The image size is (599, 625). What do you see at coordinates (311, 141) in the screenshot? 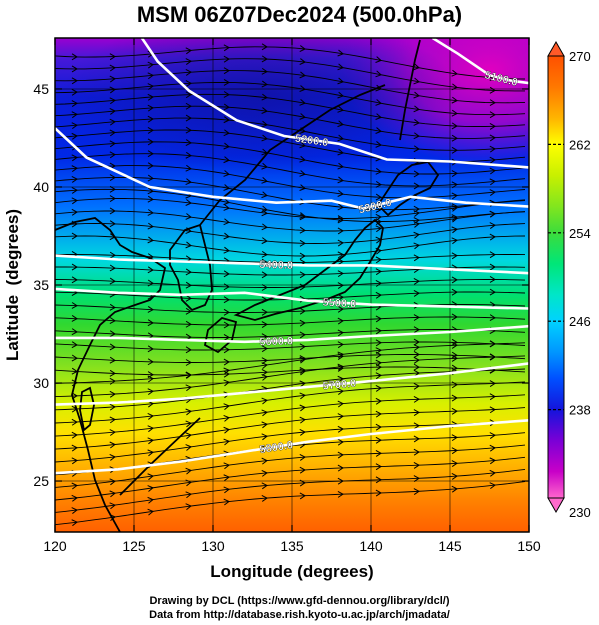
I see `contour-label: 5200.0` at bounding box center [311, 141].